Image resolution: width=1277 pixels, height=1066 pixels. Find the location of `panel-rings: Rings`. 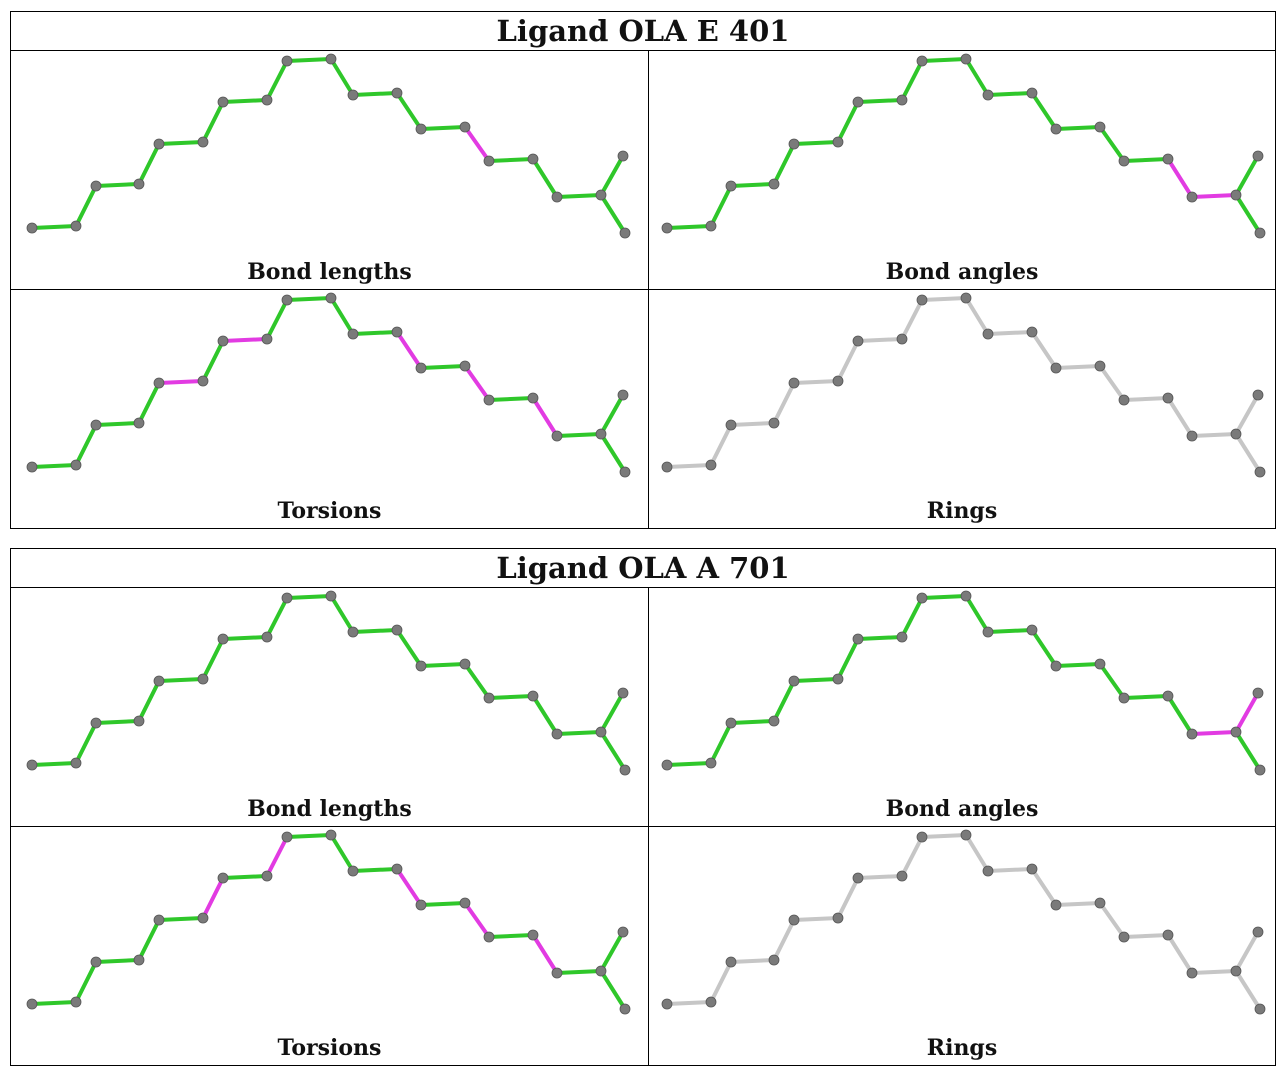

panel-rings: Rings is located at coordinates (961, 946).